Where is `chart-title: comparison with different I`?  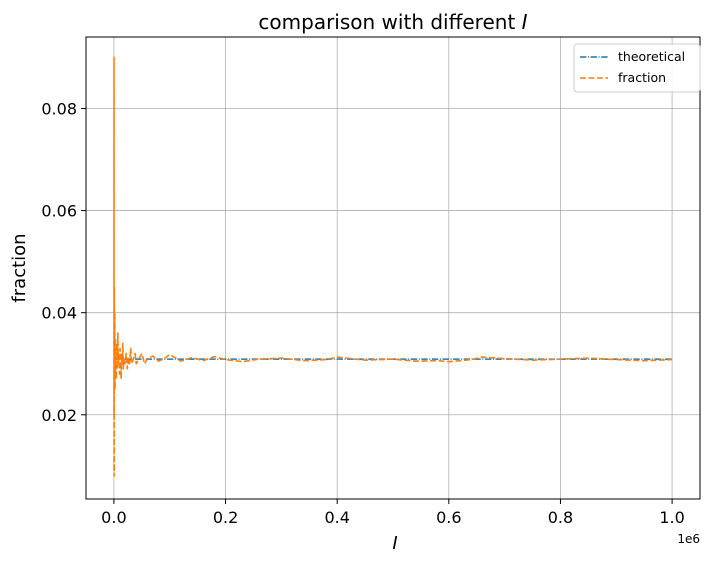 chart-title: comparison with different I is located at coordinates (392, 22).